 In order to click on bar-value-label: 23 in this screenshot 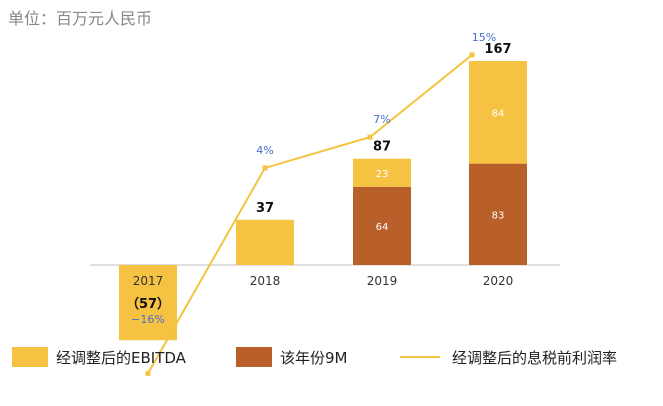, I will do `click(382, 174)`.